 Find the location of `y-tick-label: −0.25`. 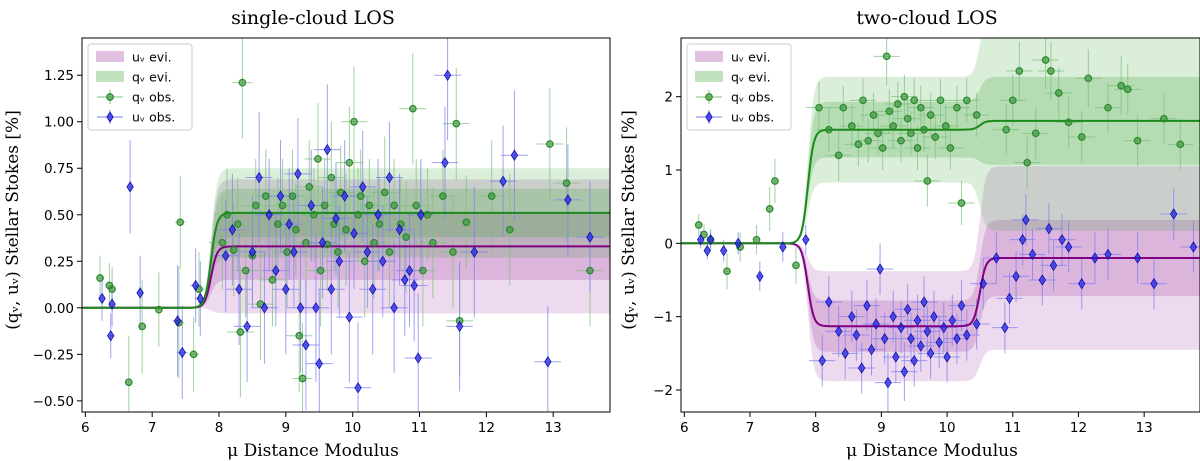

y-tick-label: −0.25 is located at coordinates (53, 355).